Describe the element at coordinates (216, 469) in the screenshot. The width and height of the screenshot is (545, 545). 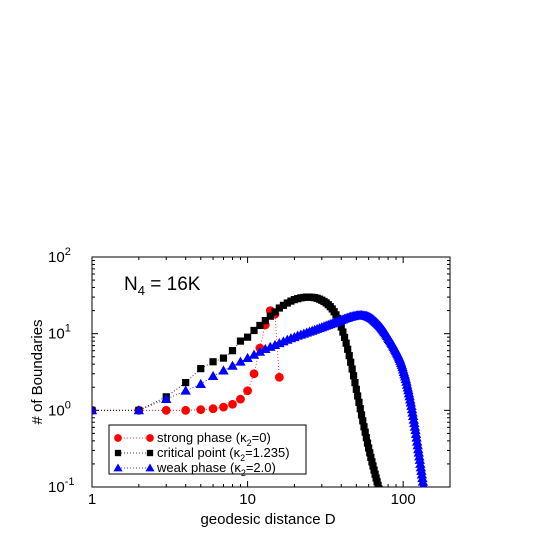
I see `legend-label: weak phase (κ2=2.0)` at that location.